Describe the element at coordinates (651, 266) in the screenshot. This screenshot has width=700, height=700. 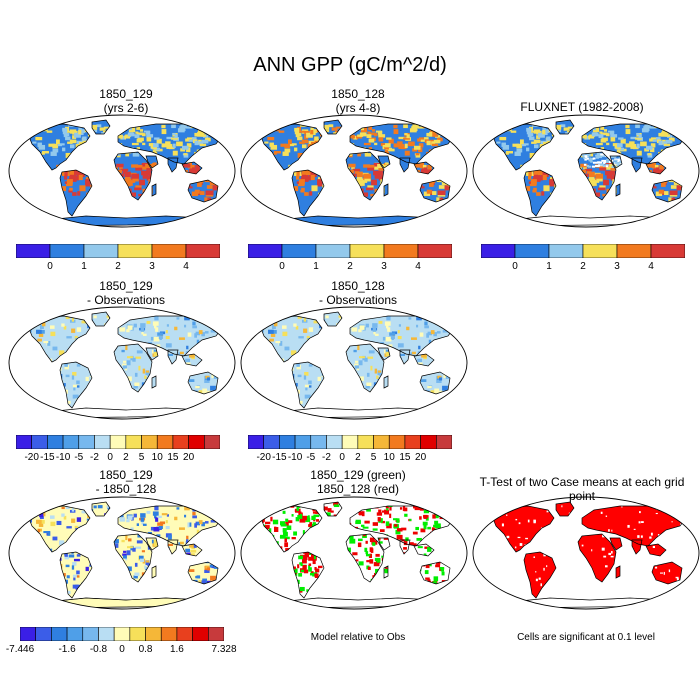
I see `colorbar-tick-label: 4` at that location.